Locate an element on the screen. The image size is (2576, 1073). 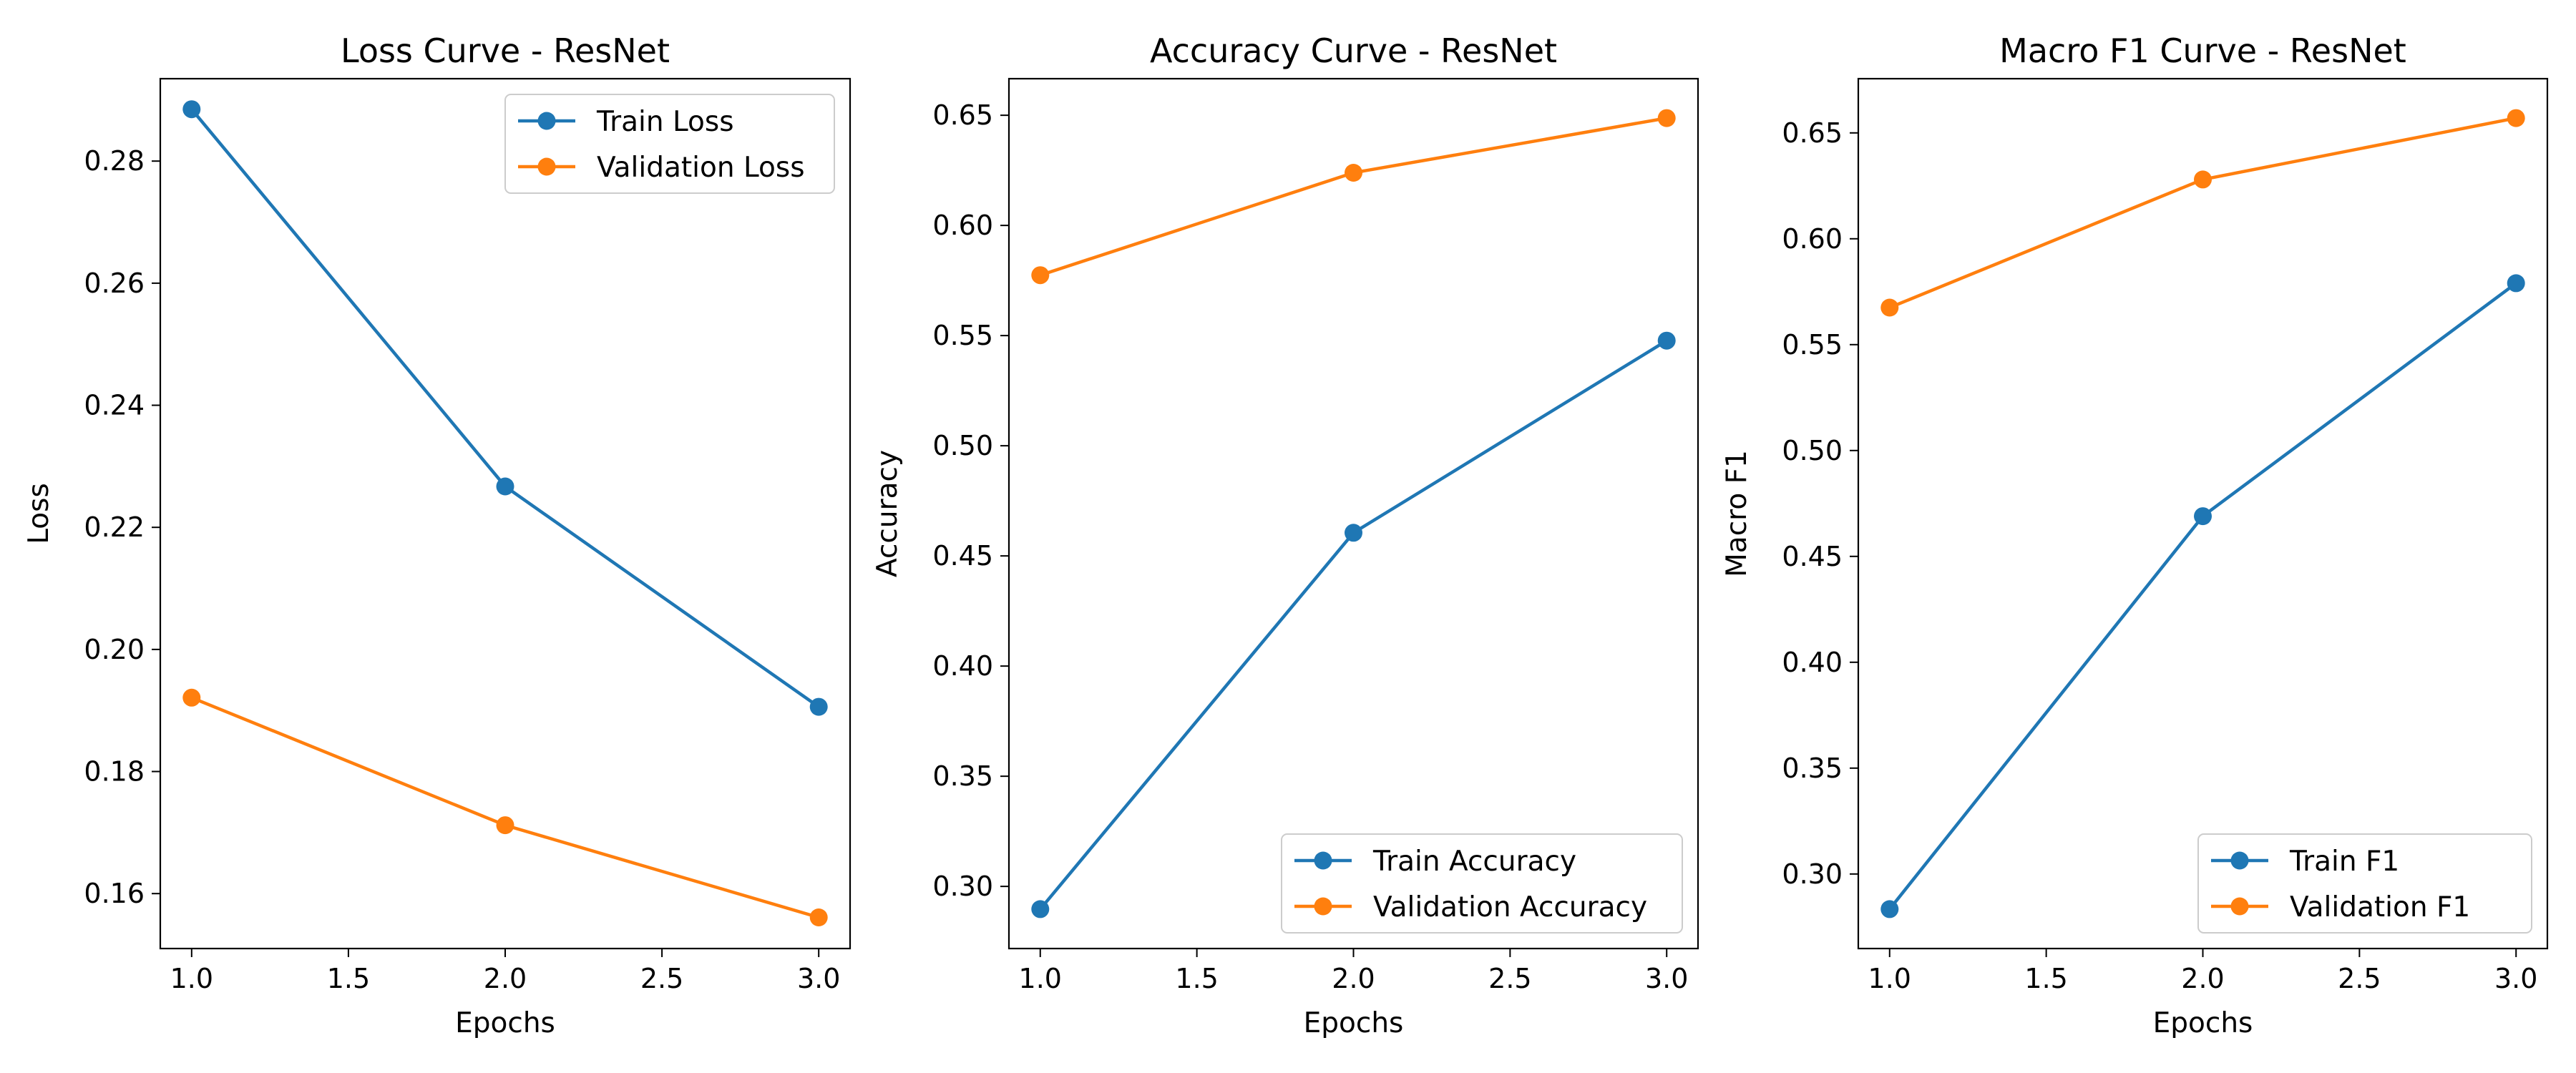
chart-title: Accuracy Curve - ResNet is located at coordinates (1353, 51).